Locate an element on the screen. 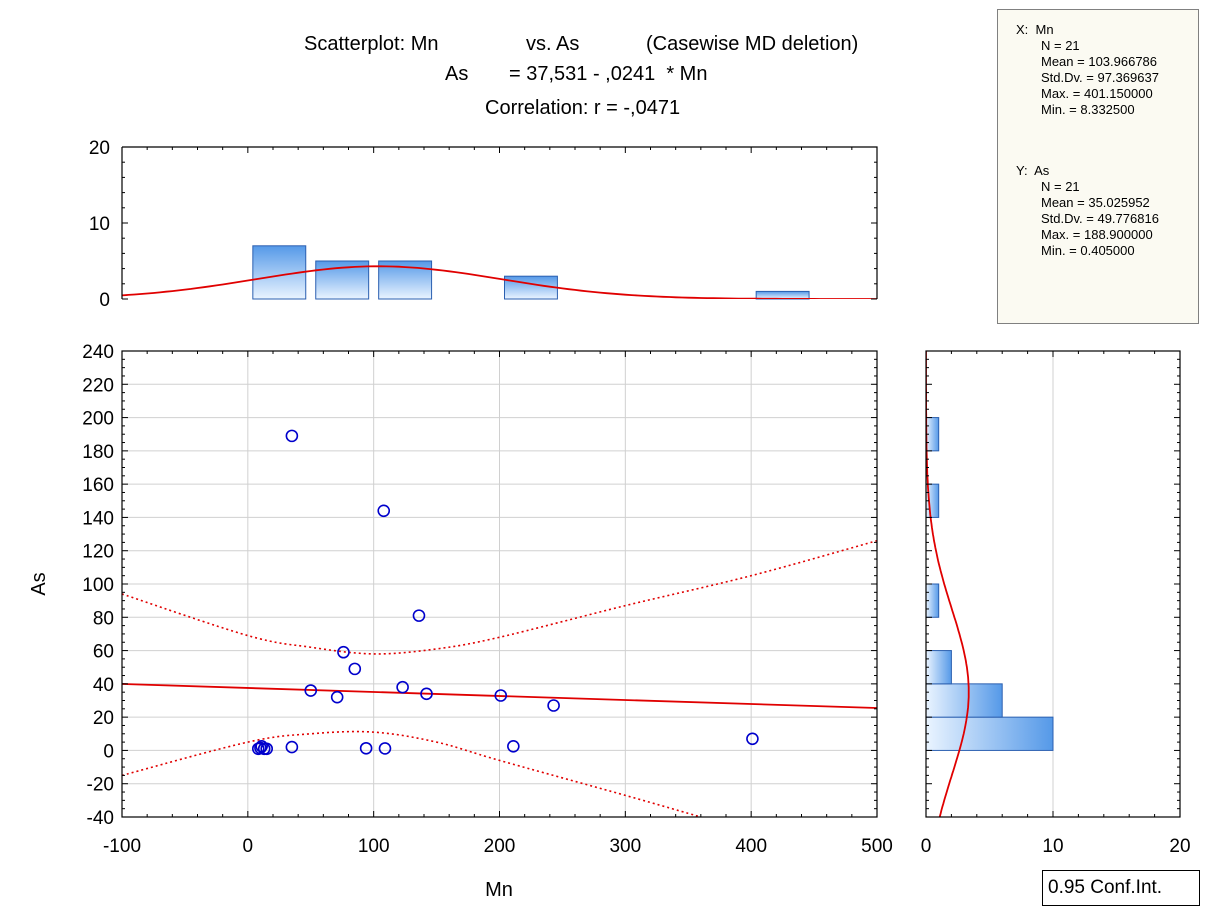 The height and width of the screenshot is (908, 1206). y-stat-min: Min. = 0.405000 is located at coordinates (1088, 250).